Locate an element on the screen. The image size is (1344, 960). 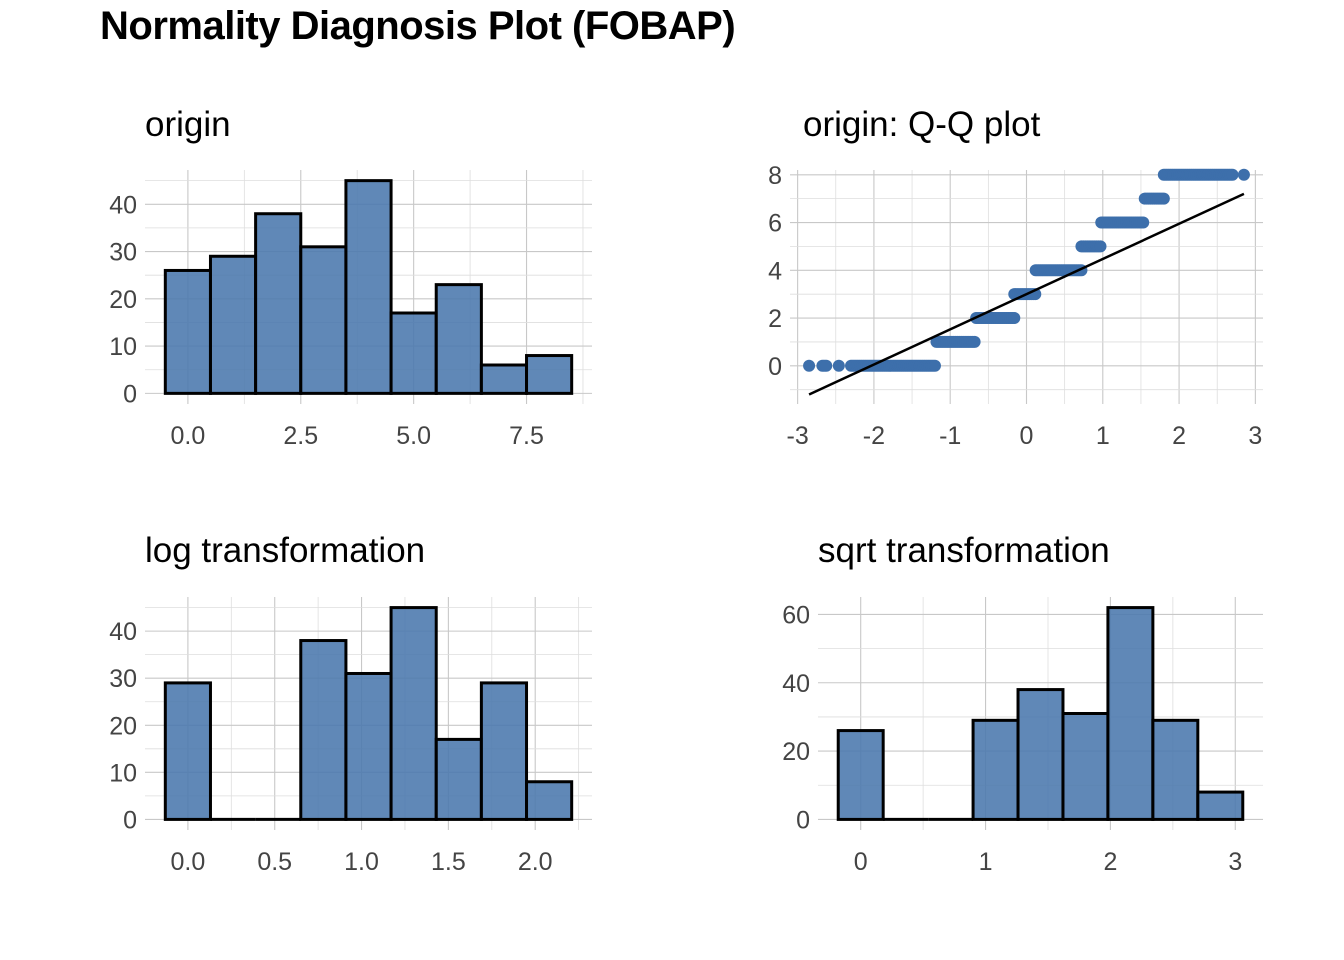
panel-title: sqrt transformation is located at coordinates (964, 550).